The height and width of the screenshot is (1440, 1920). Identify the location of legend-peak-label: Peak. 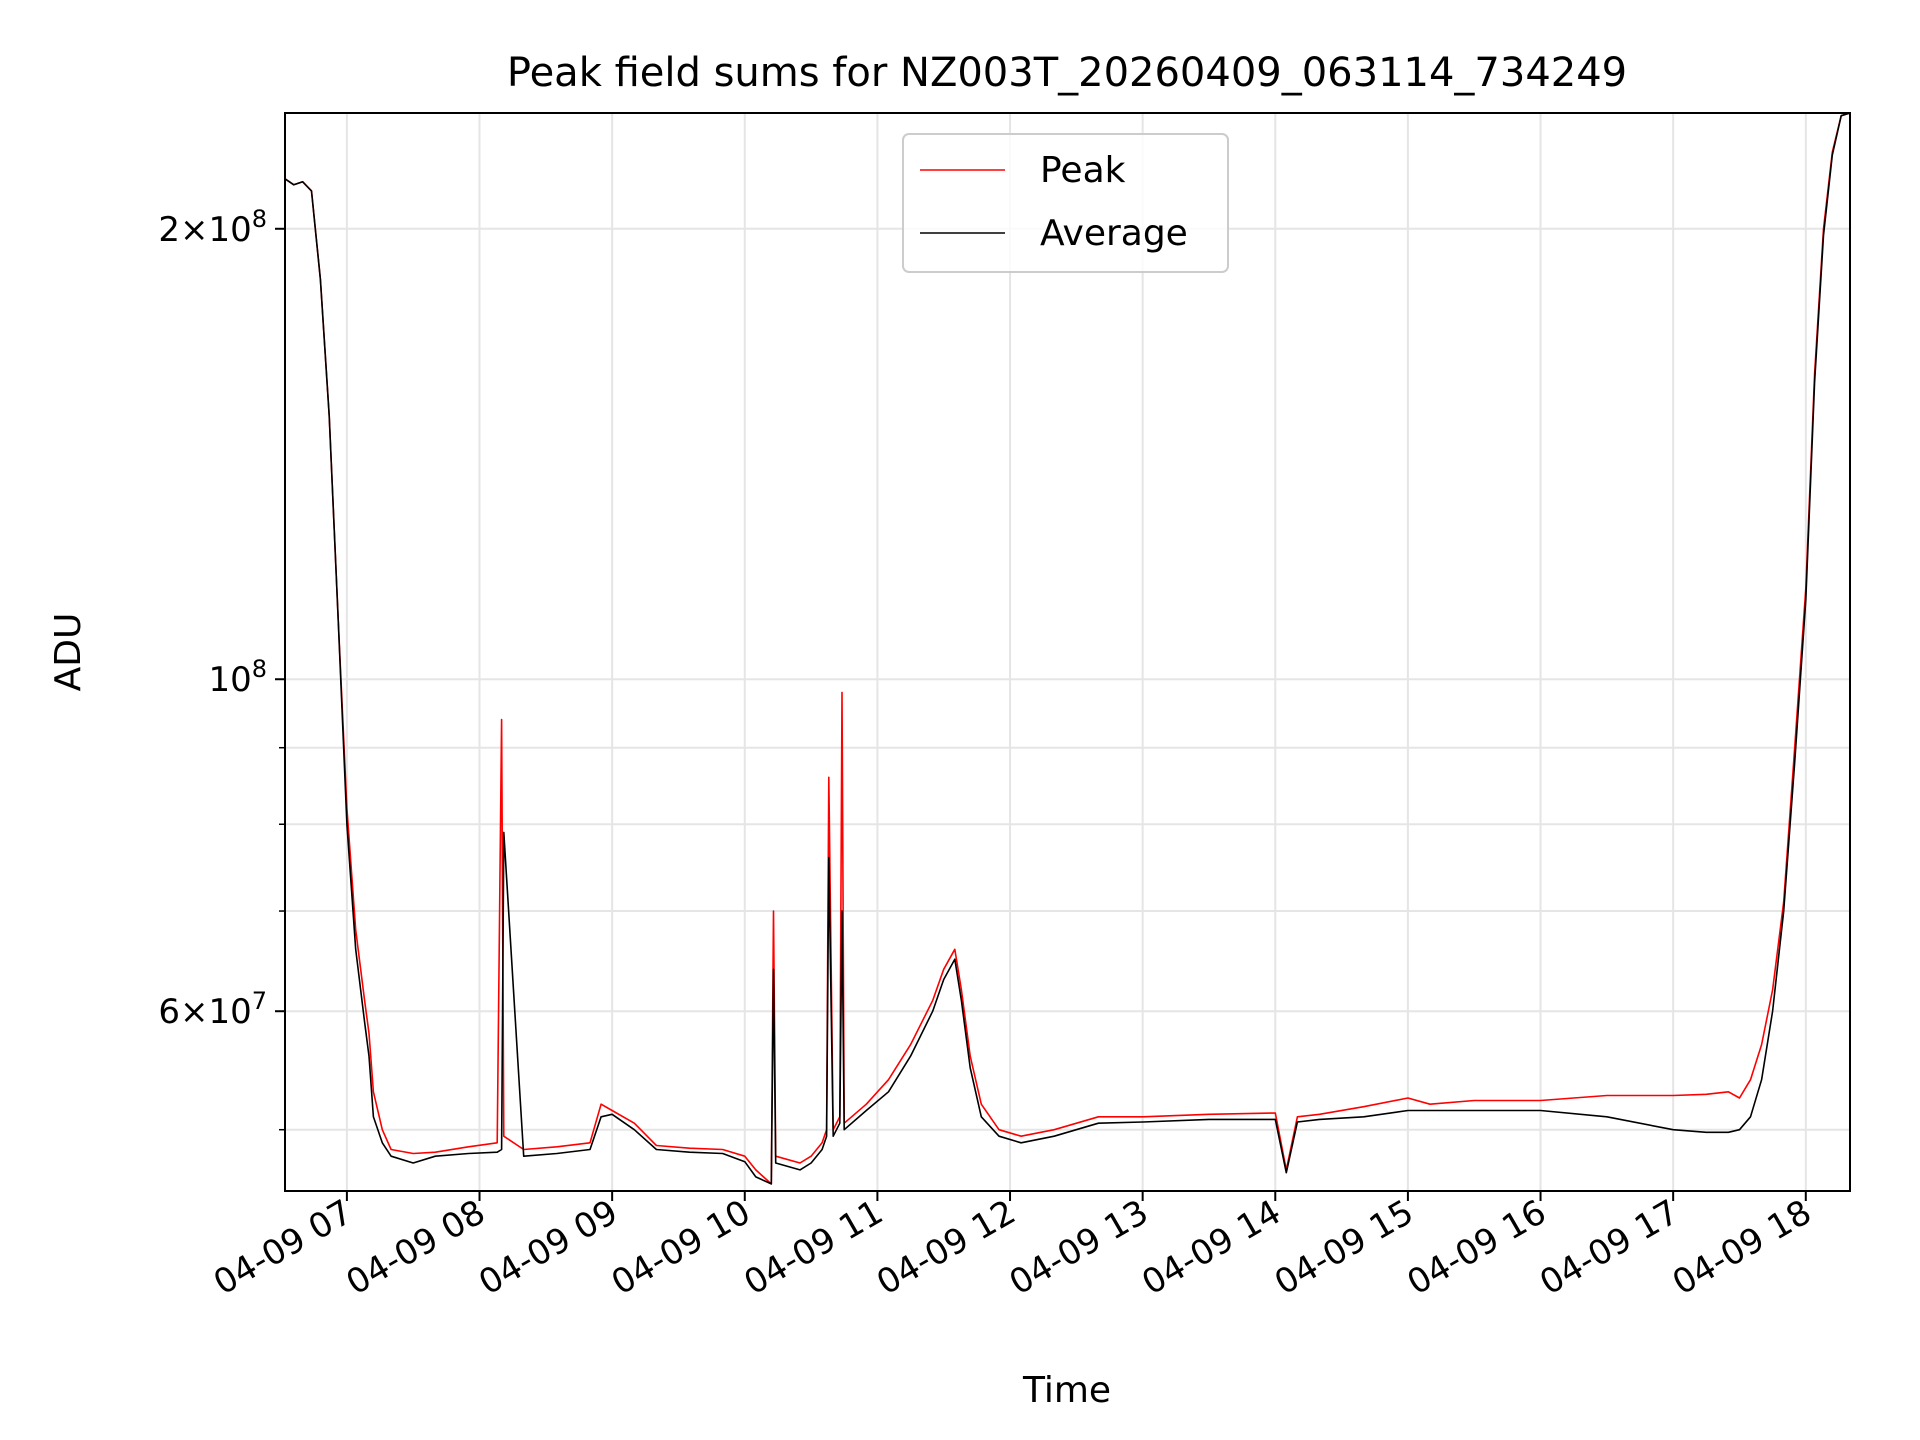
(1083, 170).